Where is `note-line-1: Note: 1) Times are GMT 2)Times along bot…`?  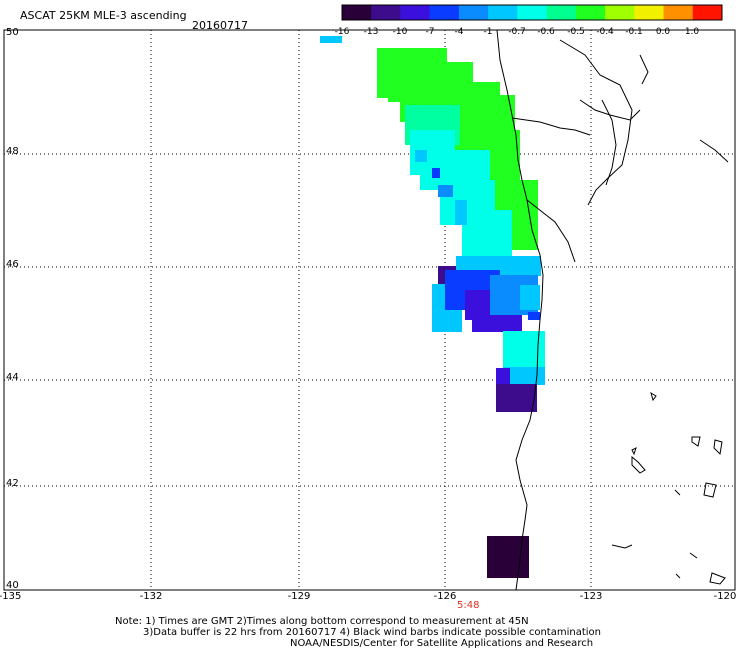 note-line-1: Note: 1) Times are GMT 2)Times along bot… is located at coordinates (322, 621).